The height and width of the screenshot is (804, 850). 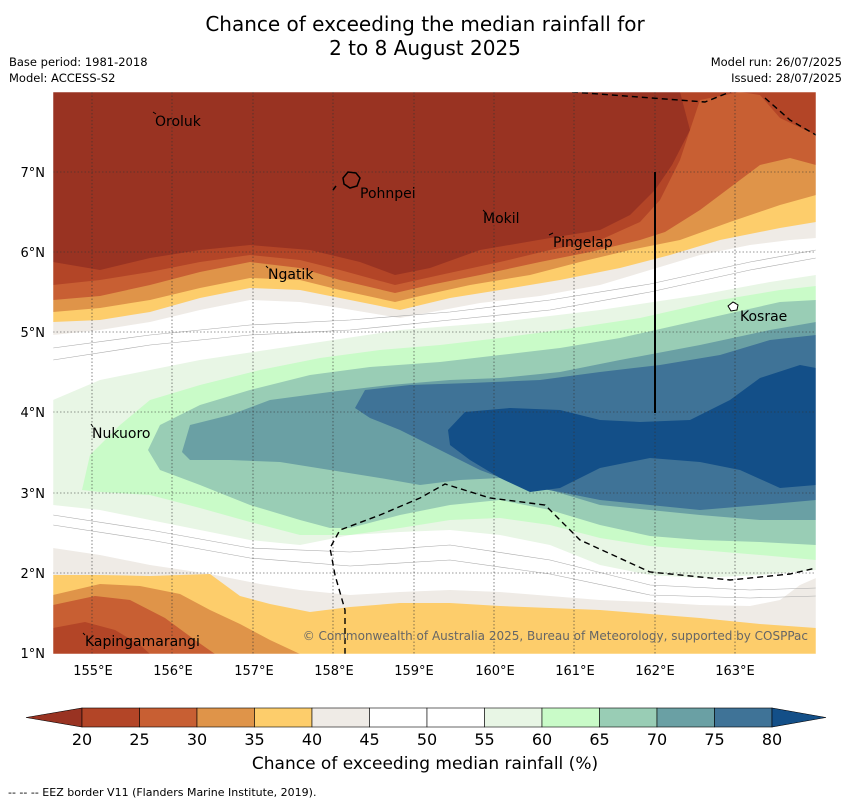 I want to click on pohnpei-island-shape, so click(x=351, y=180).